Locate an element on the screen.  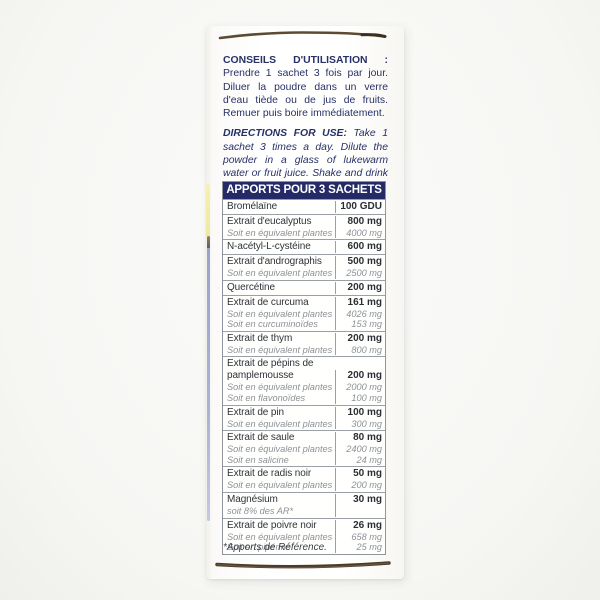
ingredient-name: Extrait d'eucalyptus is located at coordinates (269, 221).